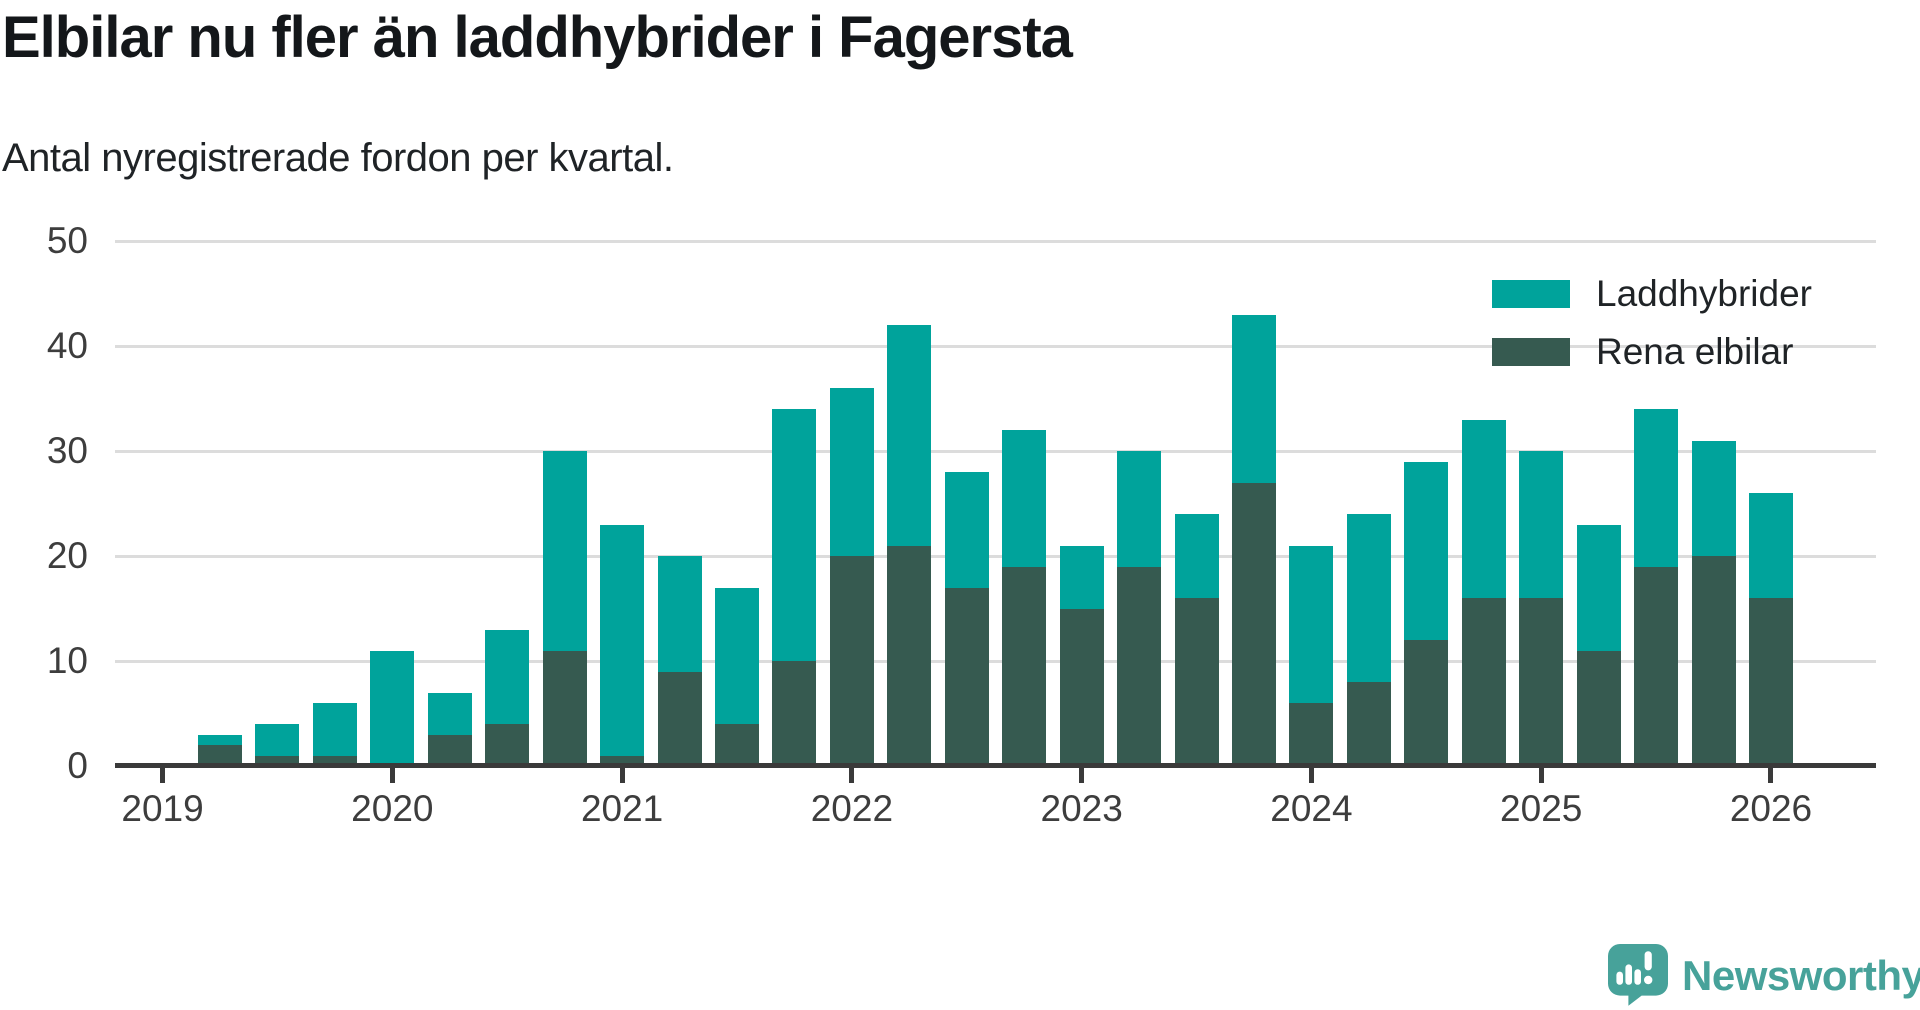 This screenshot has height=1010, width=1920. I want to click on legend-label-rena-elbilar: Rena elbilar, so click(1695, 351).